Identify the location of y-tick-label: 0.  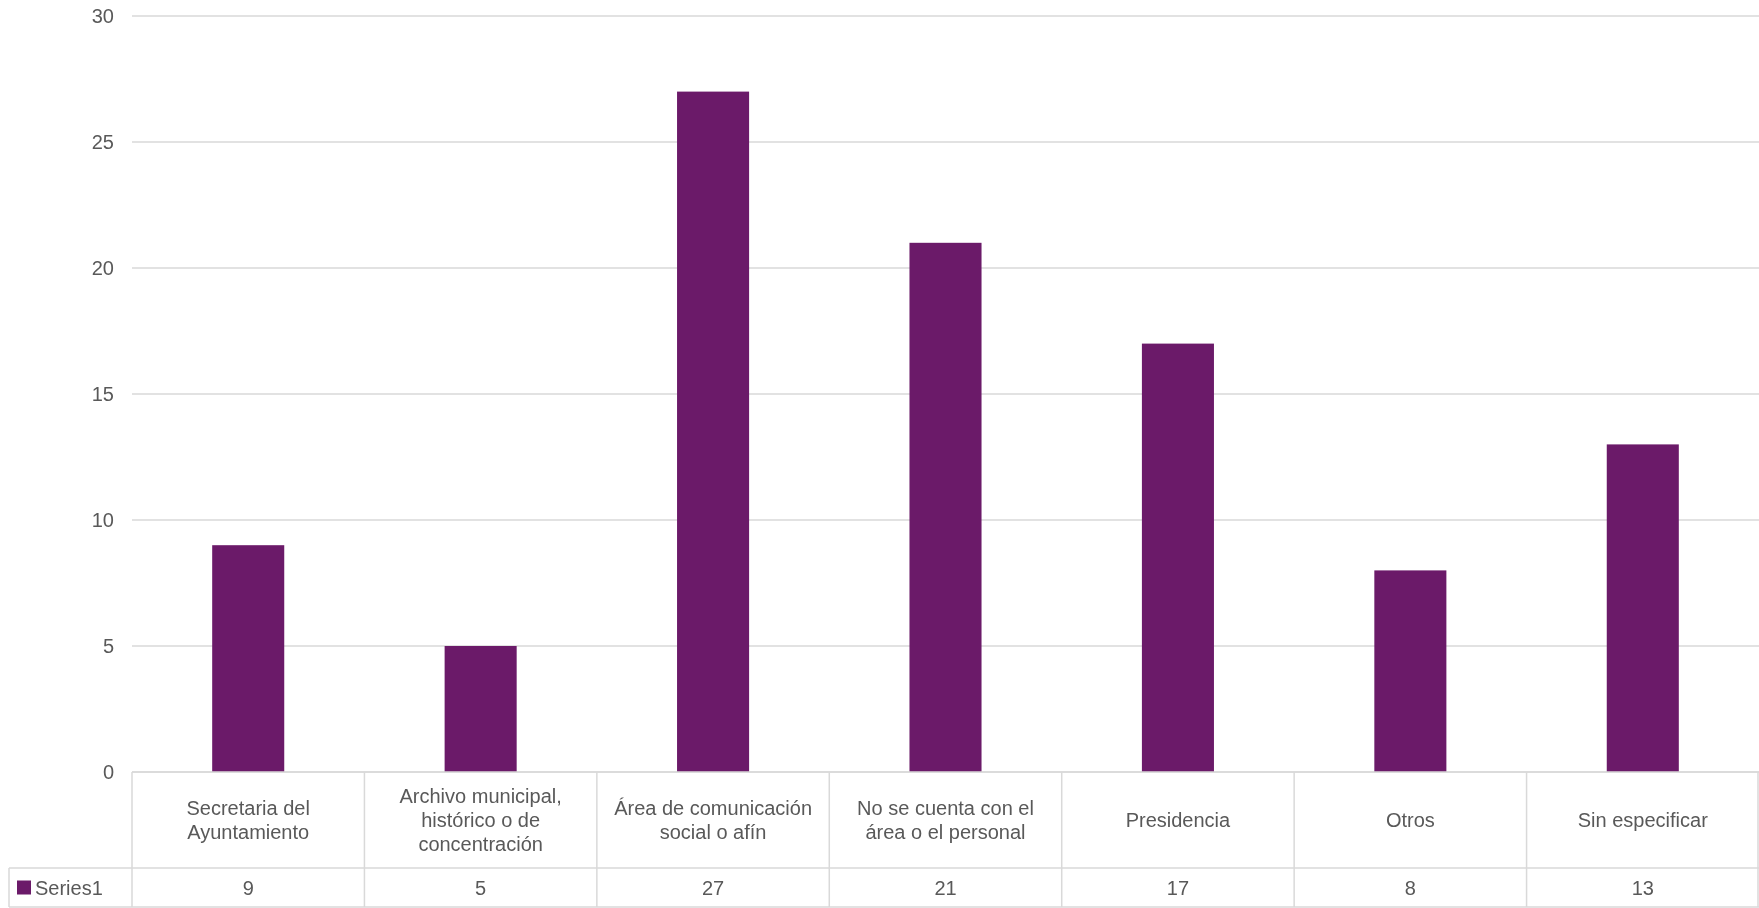
(108, 772).